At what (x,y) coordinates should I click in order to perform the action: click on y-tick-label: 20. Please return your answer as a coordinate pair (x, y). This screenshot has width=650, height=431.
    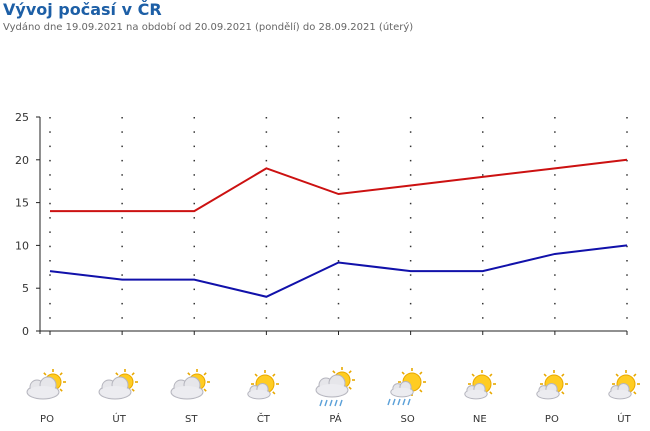
    Looking at the image, I should click on (22, 160).